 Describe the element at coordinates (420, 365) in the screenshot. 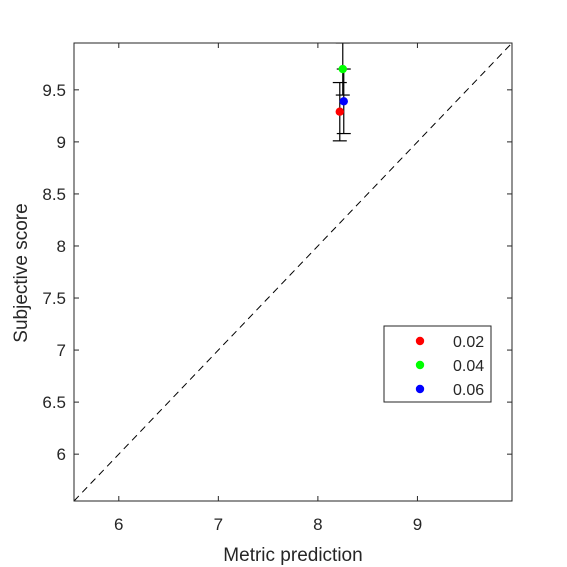

I see `legend-marker-0.04` at that location.